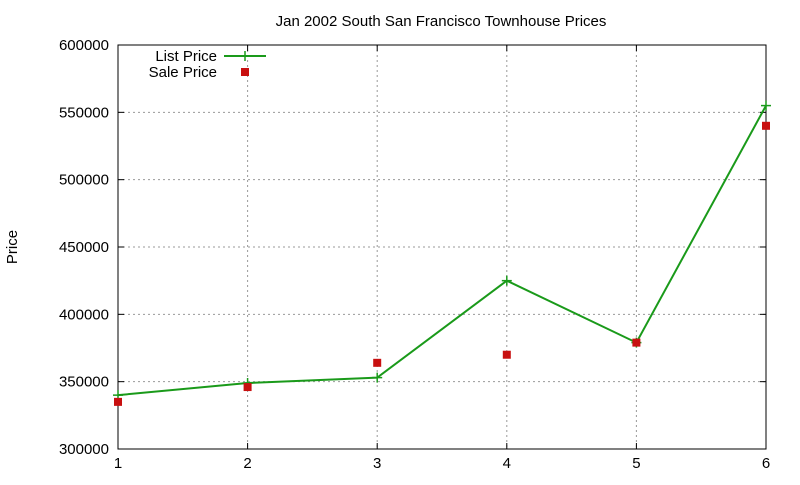  I want to click on y-tick-label: 500000, so click(84, 180).